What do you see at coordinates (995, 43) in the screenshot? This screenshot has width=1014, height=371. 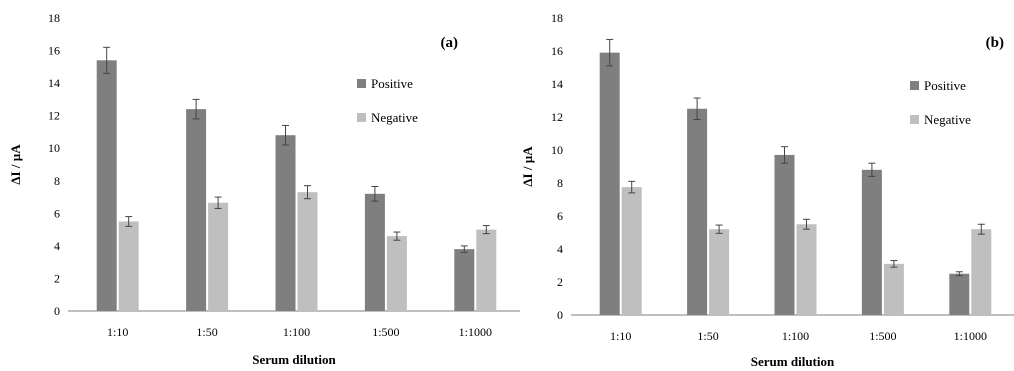 I see `panel-label: (b)` at bounding box center [995, 43].